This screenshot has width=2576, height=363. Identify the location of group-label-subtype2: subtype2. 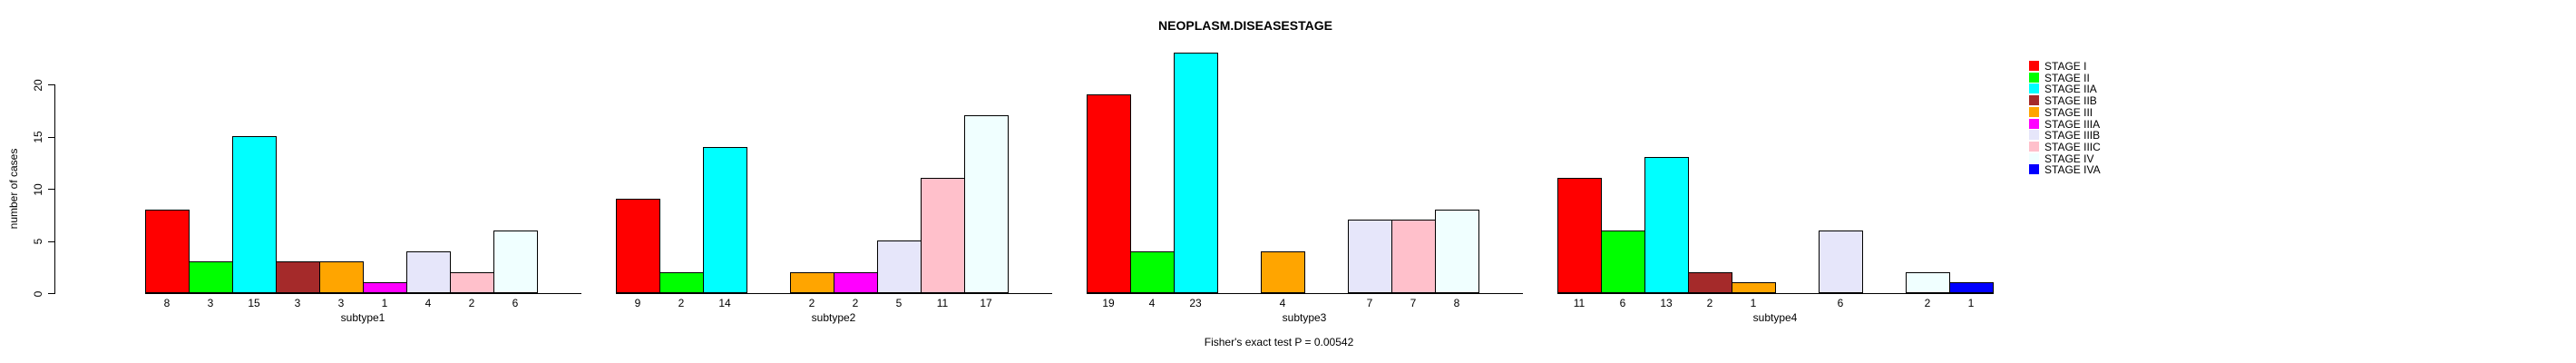
(833, 317).